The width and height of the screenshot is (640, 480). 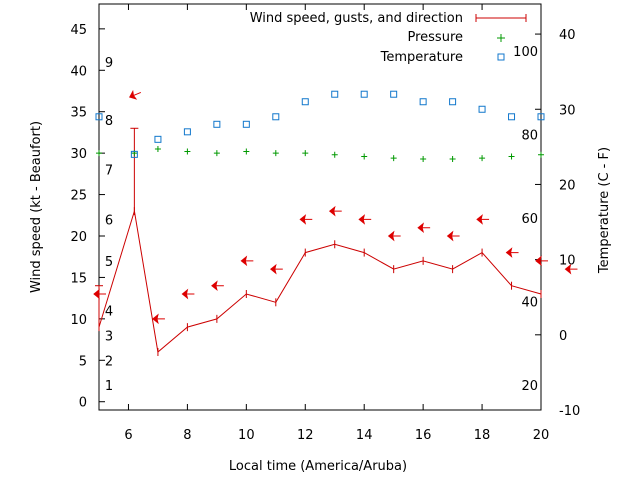 I want to click on y2-tick-label: 20, so click(x=567, y=185).